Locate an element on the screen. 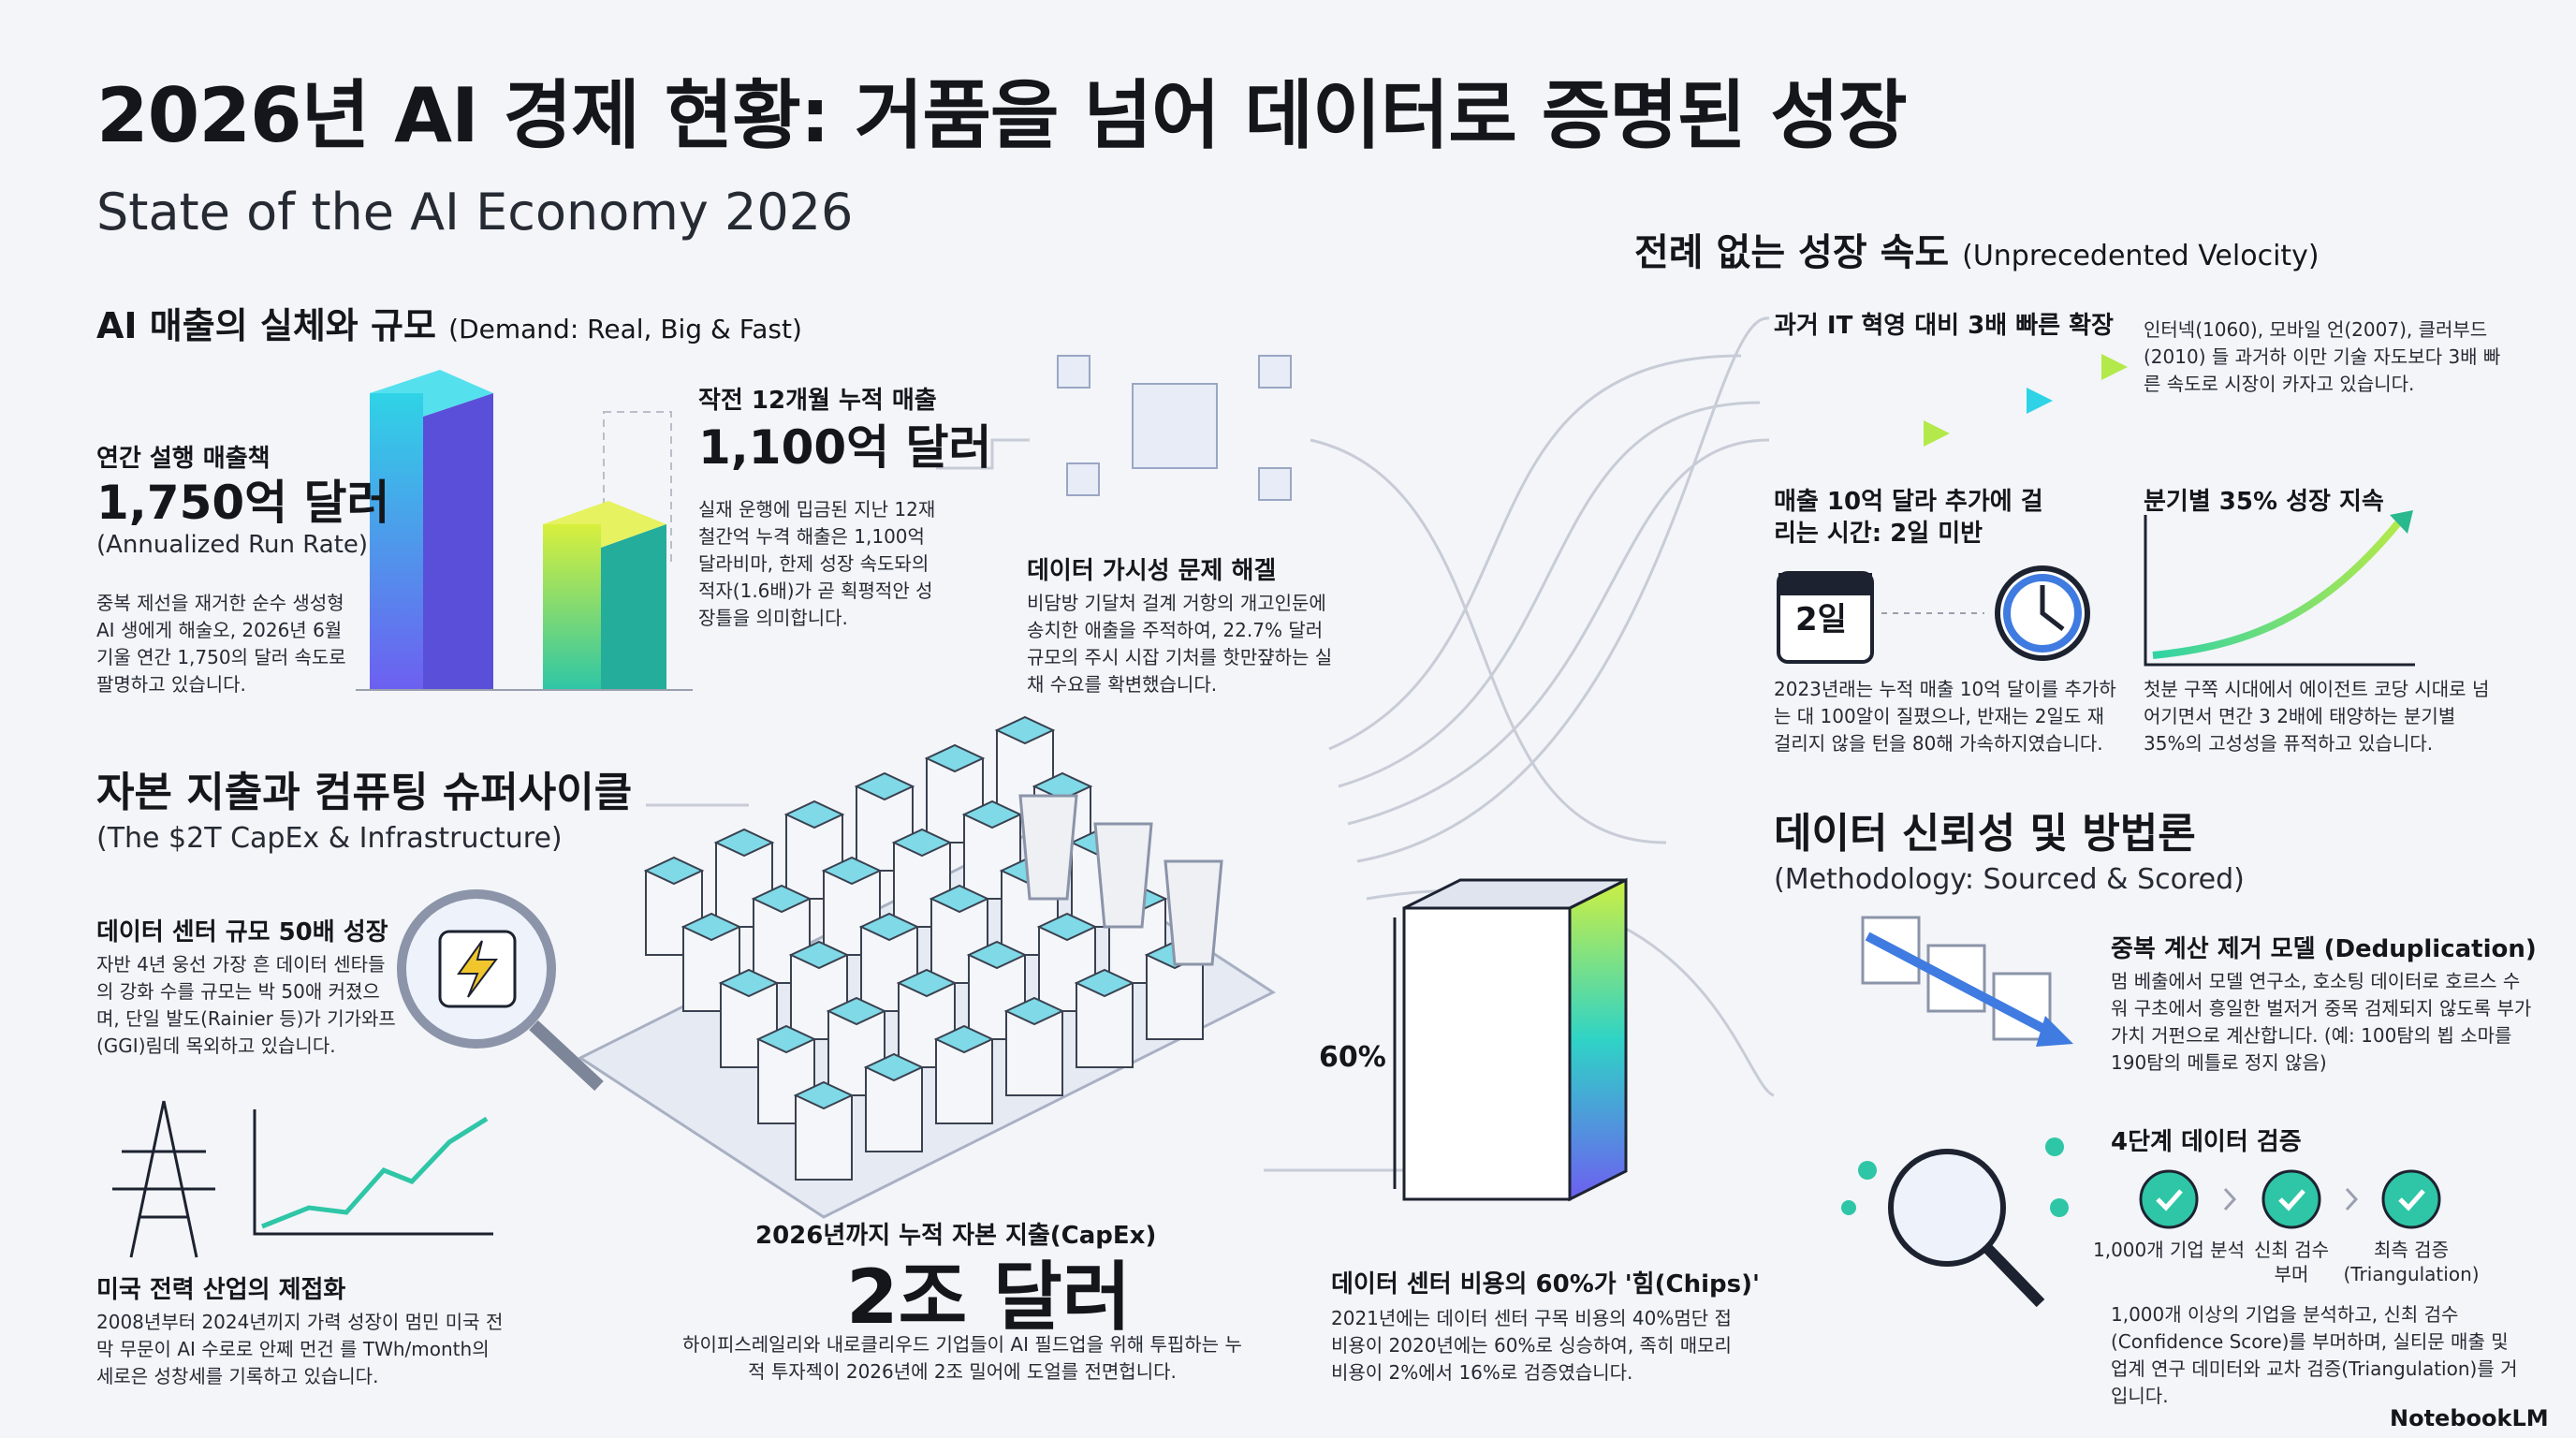  section-title-en: (Unprecedented Velocity) is located at coordinates (2141, 256).